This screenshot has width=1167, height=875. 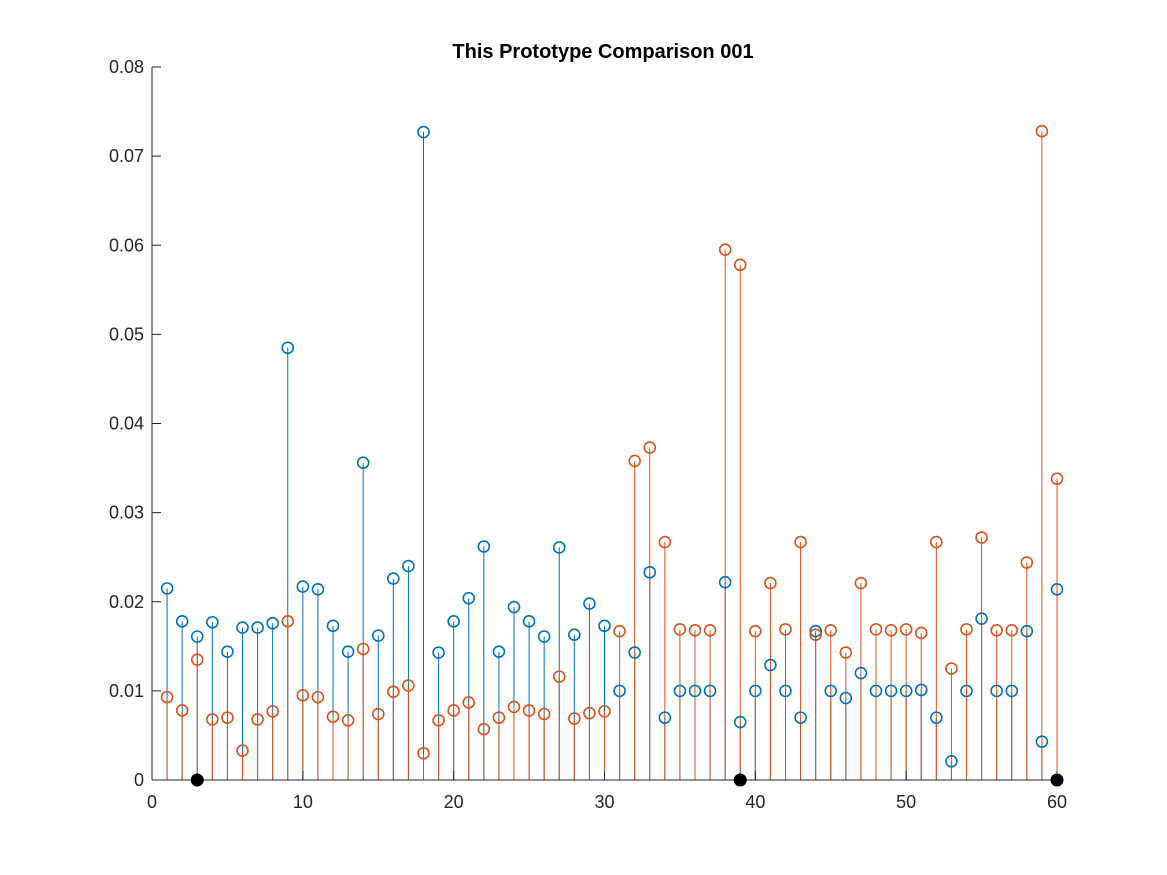 I want to click on chart-title: This Prototype Comparison 001, so click(x=602, y=52).